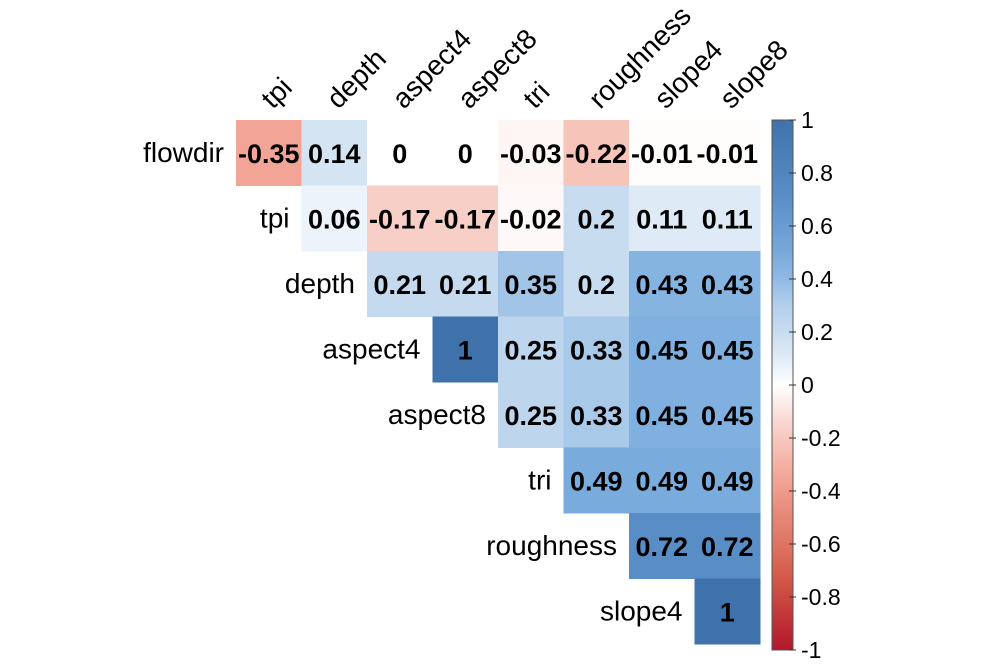 The image size is (1000, 670). I want to click on row-label: slope4, so click(641, 610).